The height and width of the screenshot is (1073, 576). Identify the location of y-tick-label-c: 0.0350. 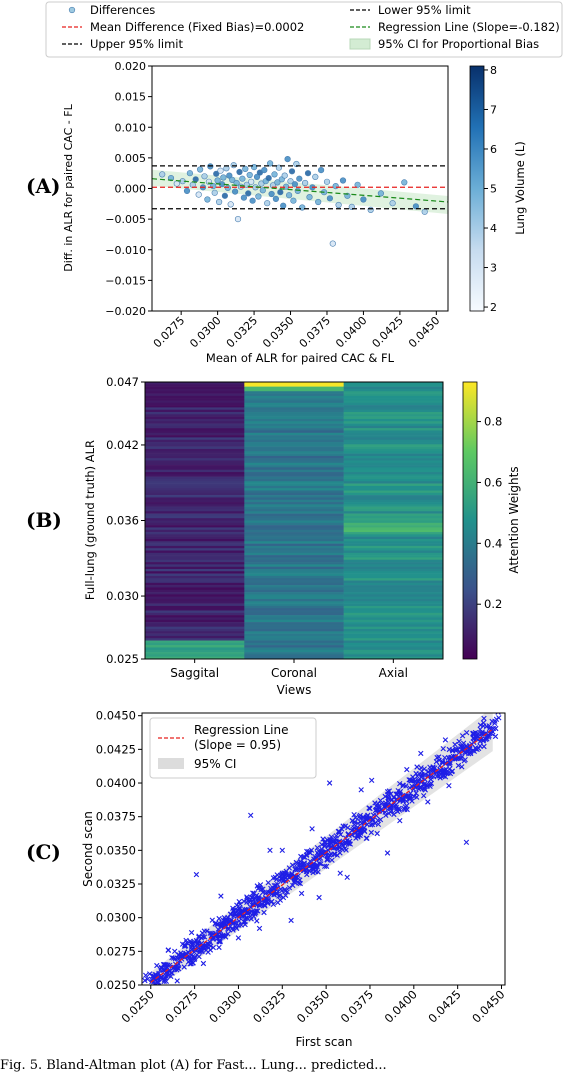
(116, 850).